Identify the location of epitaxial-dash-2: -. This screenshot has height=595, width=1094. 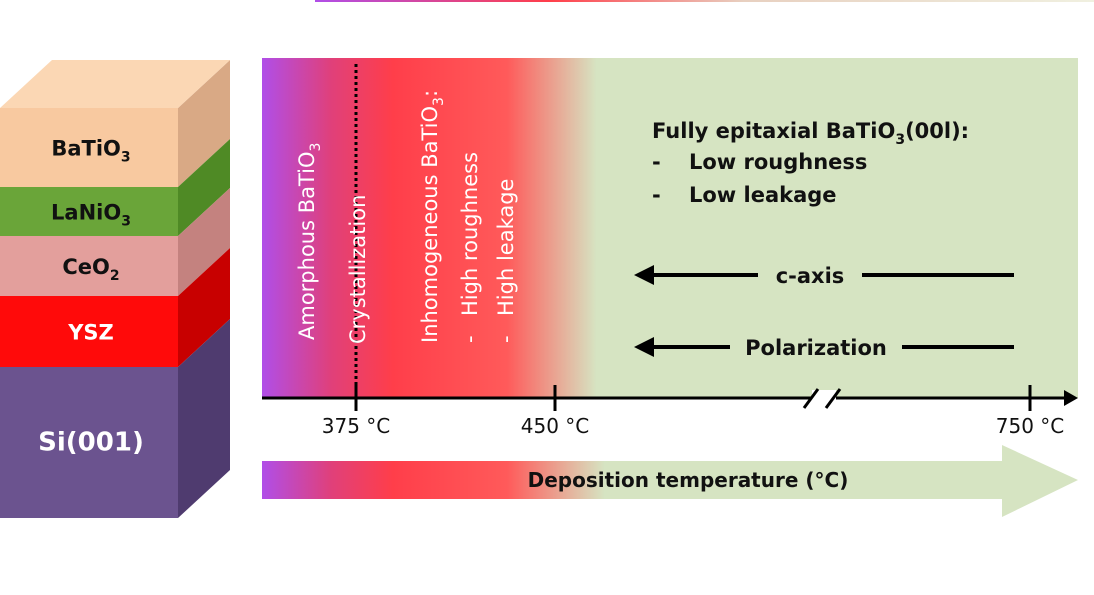
(656, 195).